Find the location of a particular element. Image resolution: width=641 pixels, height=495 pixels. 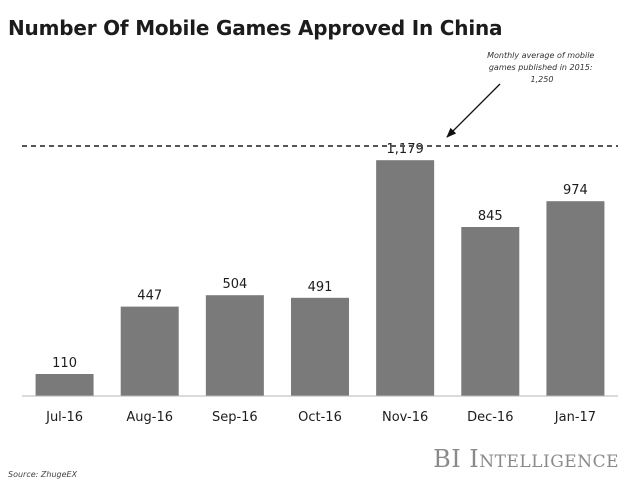

data-label-oct-16: 491 is located at coordinates (320, 287).